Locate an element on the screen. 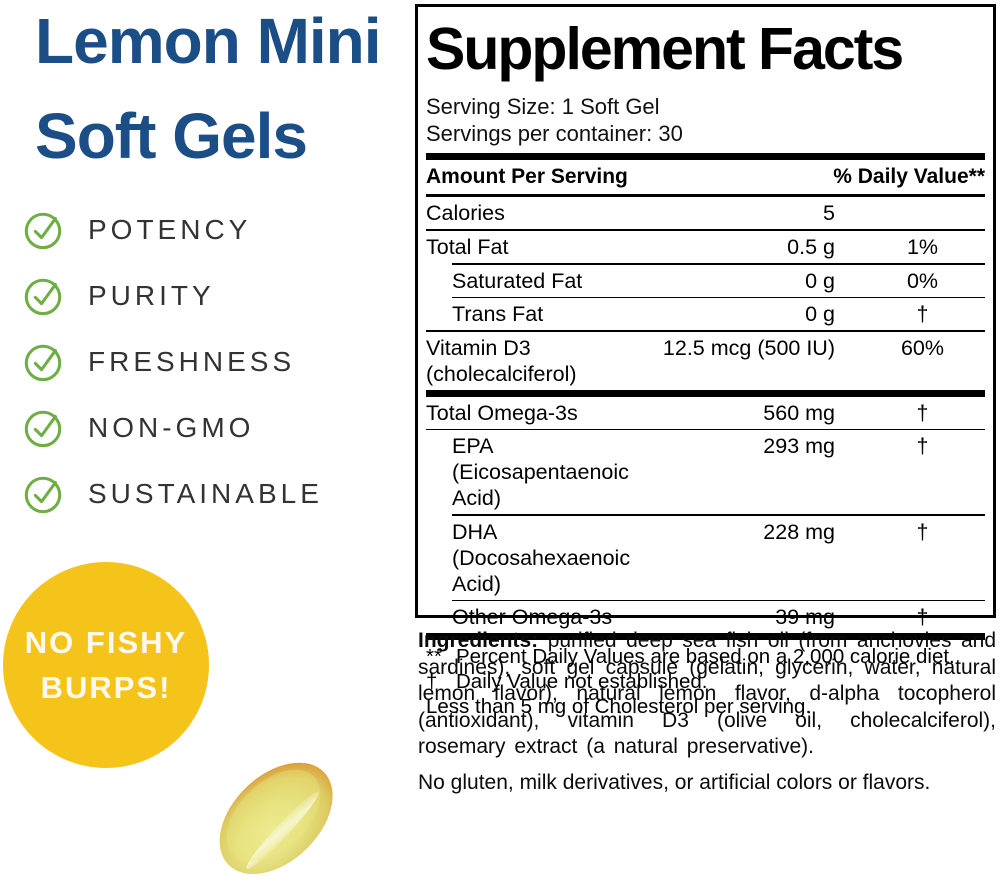  badge-line1: NO FISHY is located at coordinates (106, 642).